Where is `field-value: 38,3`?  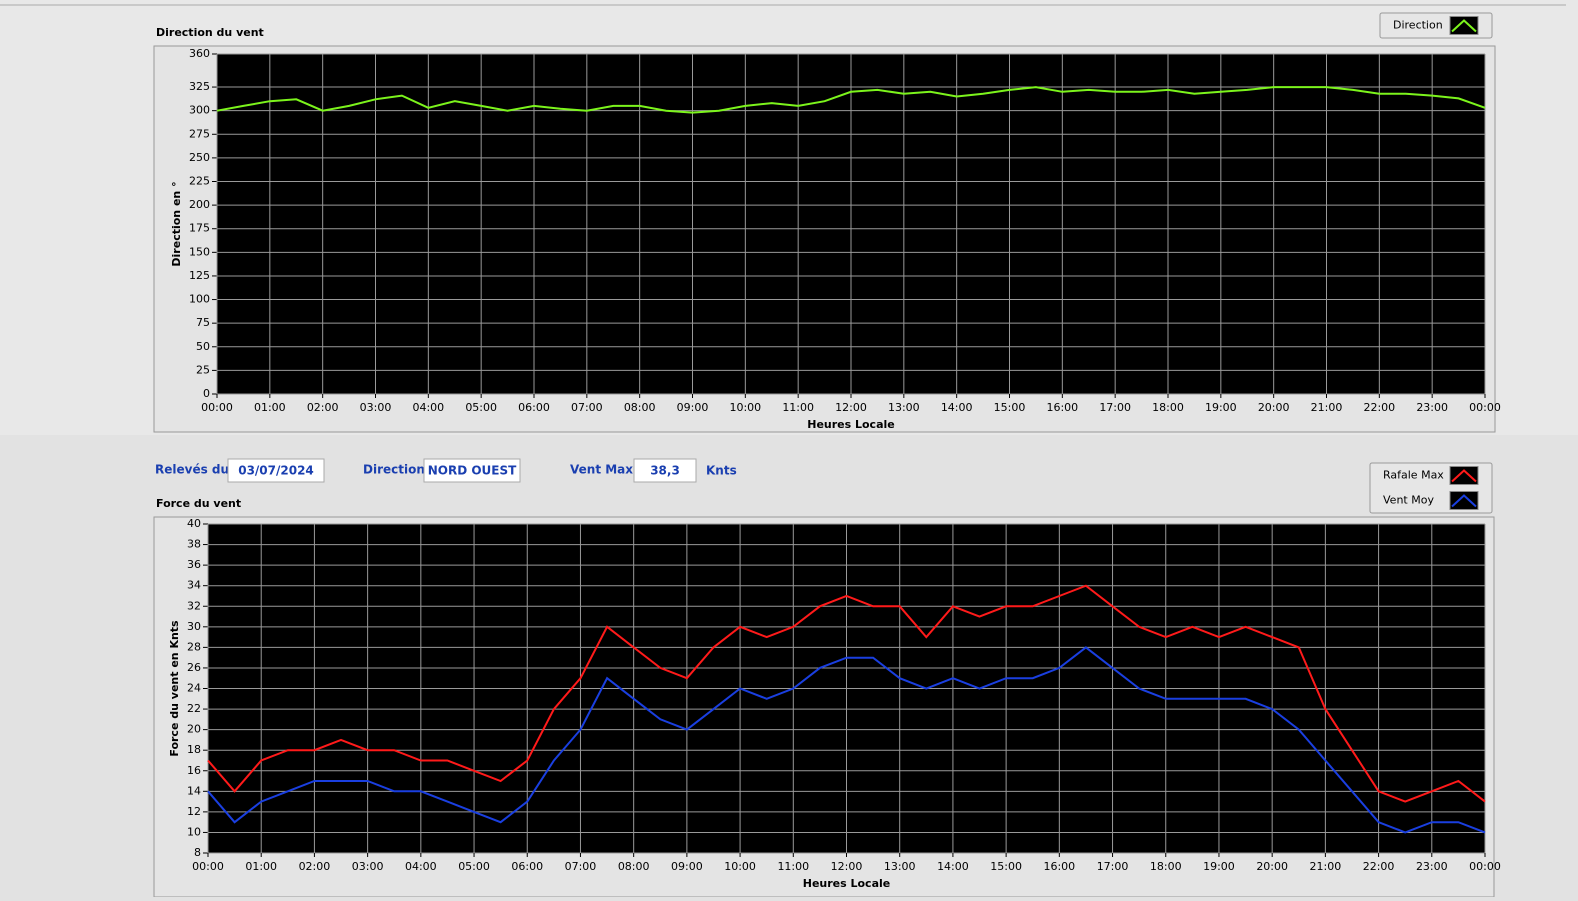
field-value: 38,3 is located at coordinates (665, 471).